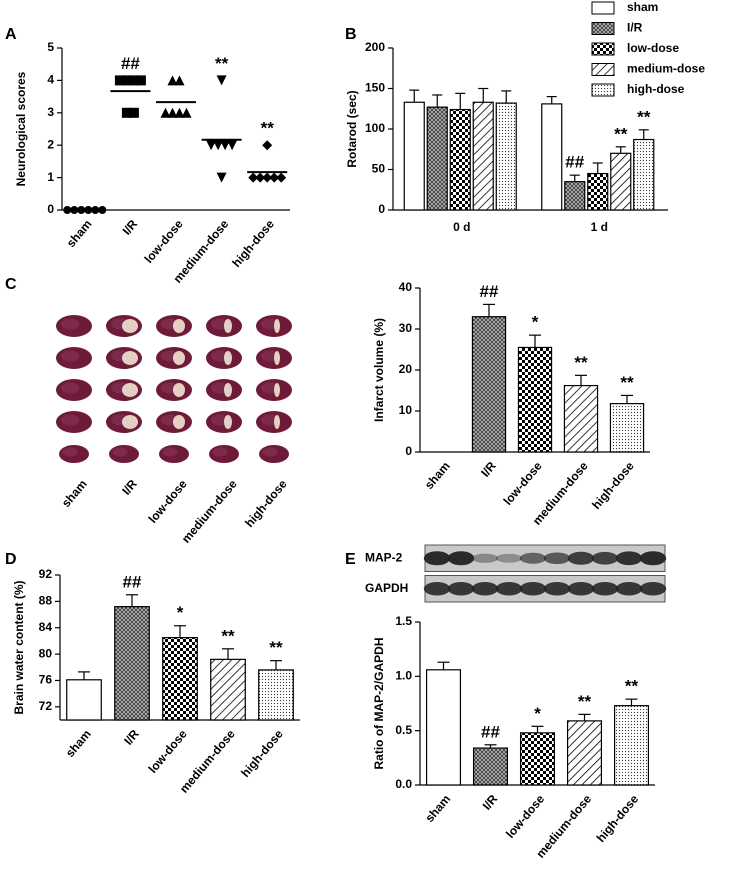  What do you see at coordinates (46, 680) in the screenshot?
I see `y-tick-label: 76` at bounding box center [46, 680].